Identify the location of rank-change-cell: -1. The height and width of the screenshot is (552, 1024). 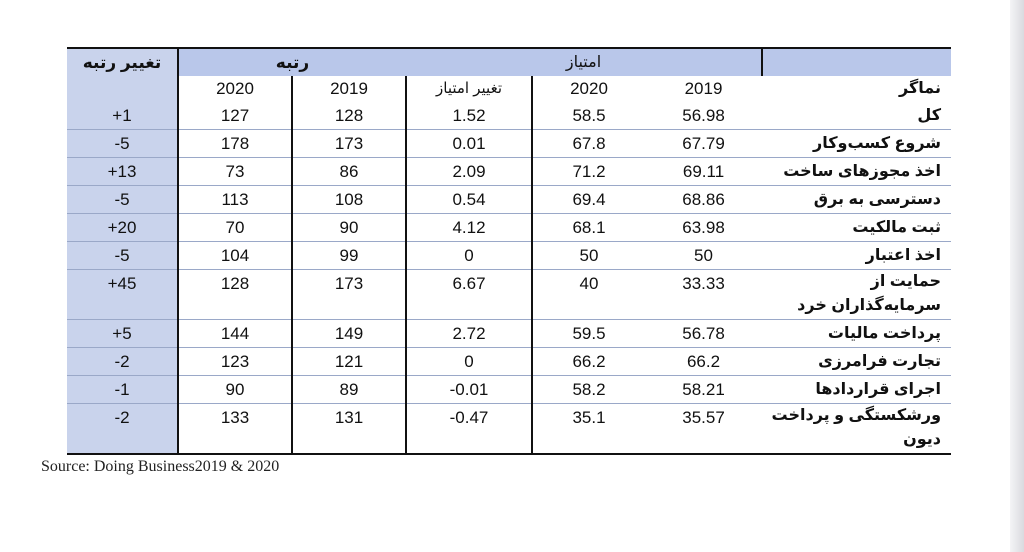
(122, 390).